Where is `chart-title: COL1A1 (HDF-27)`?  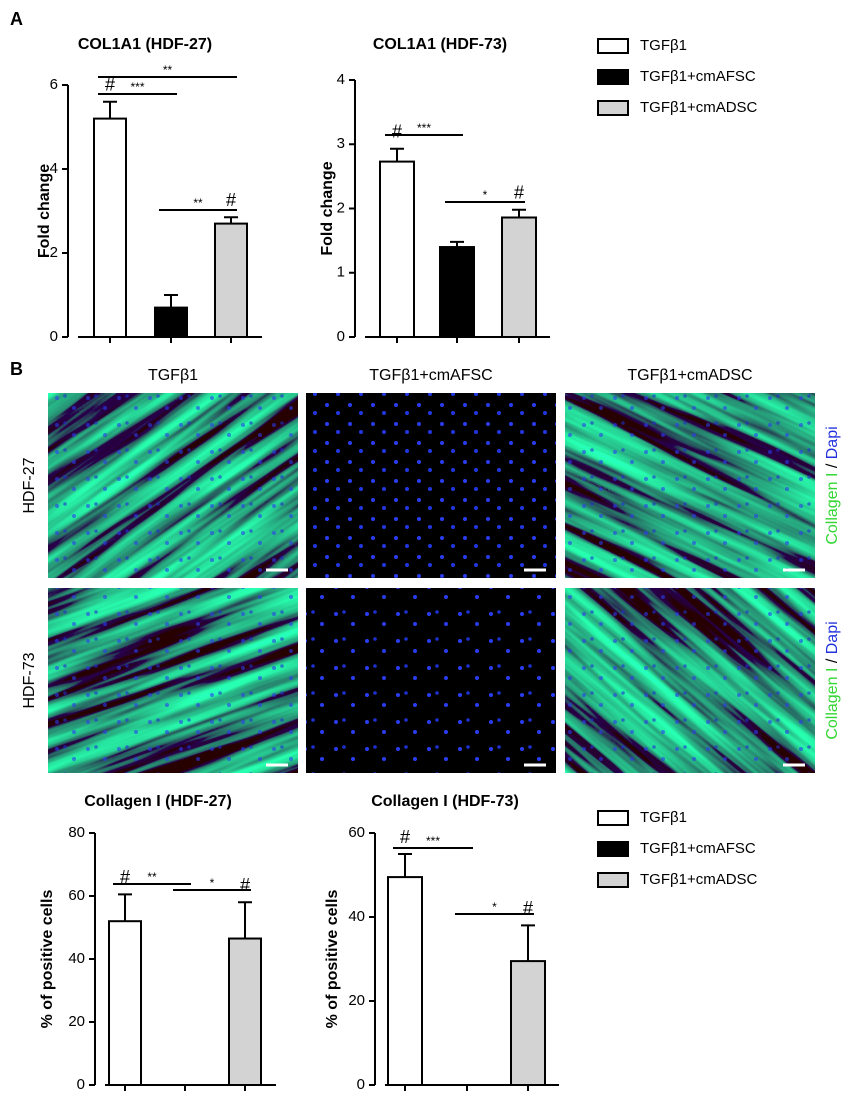
chart-title: COL1A1 (HDF-27) is located at coordinates (145, 44).